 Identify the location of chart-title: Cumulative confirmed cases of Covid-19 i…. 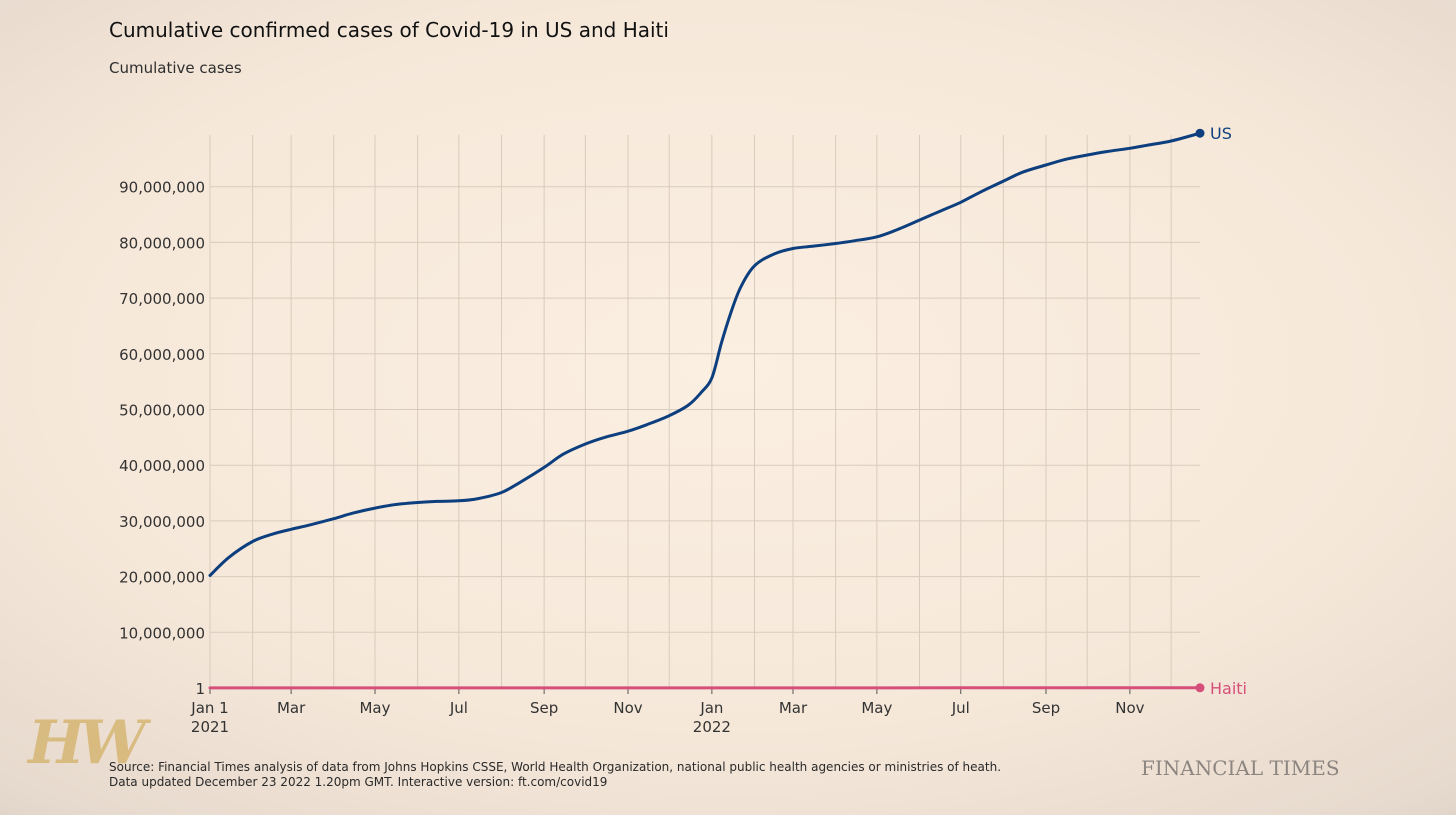
(389, 30).